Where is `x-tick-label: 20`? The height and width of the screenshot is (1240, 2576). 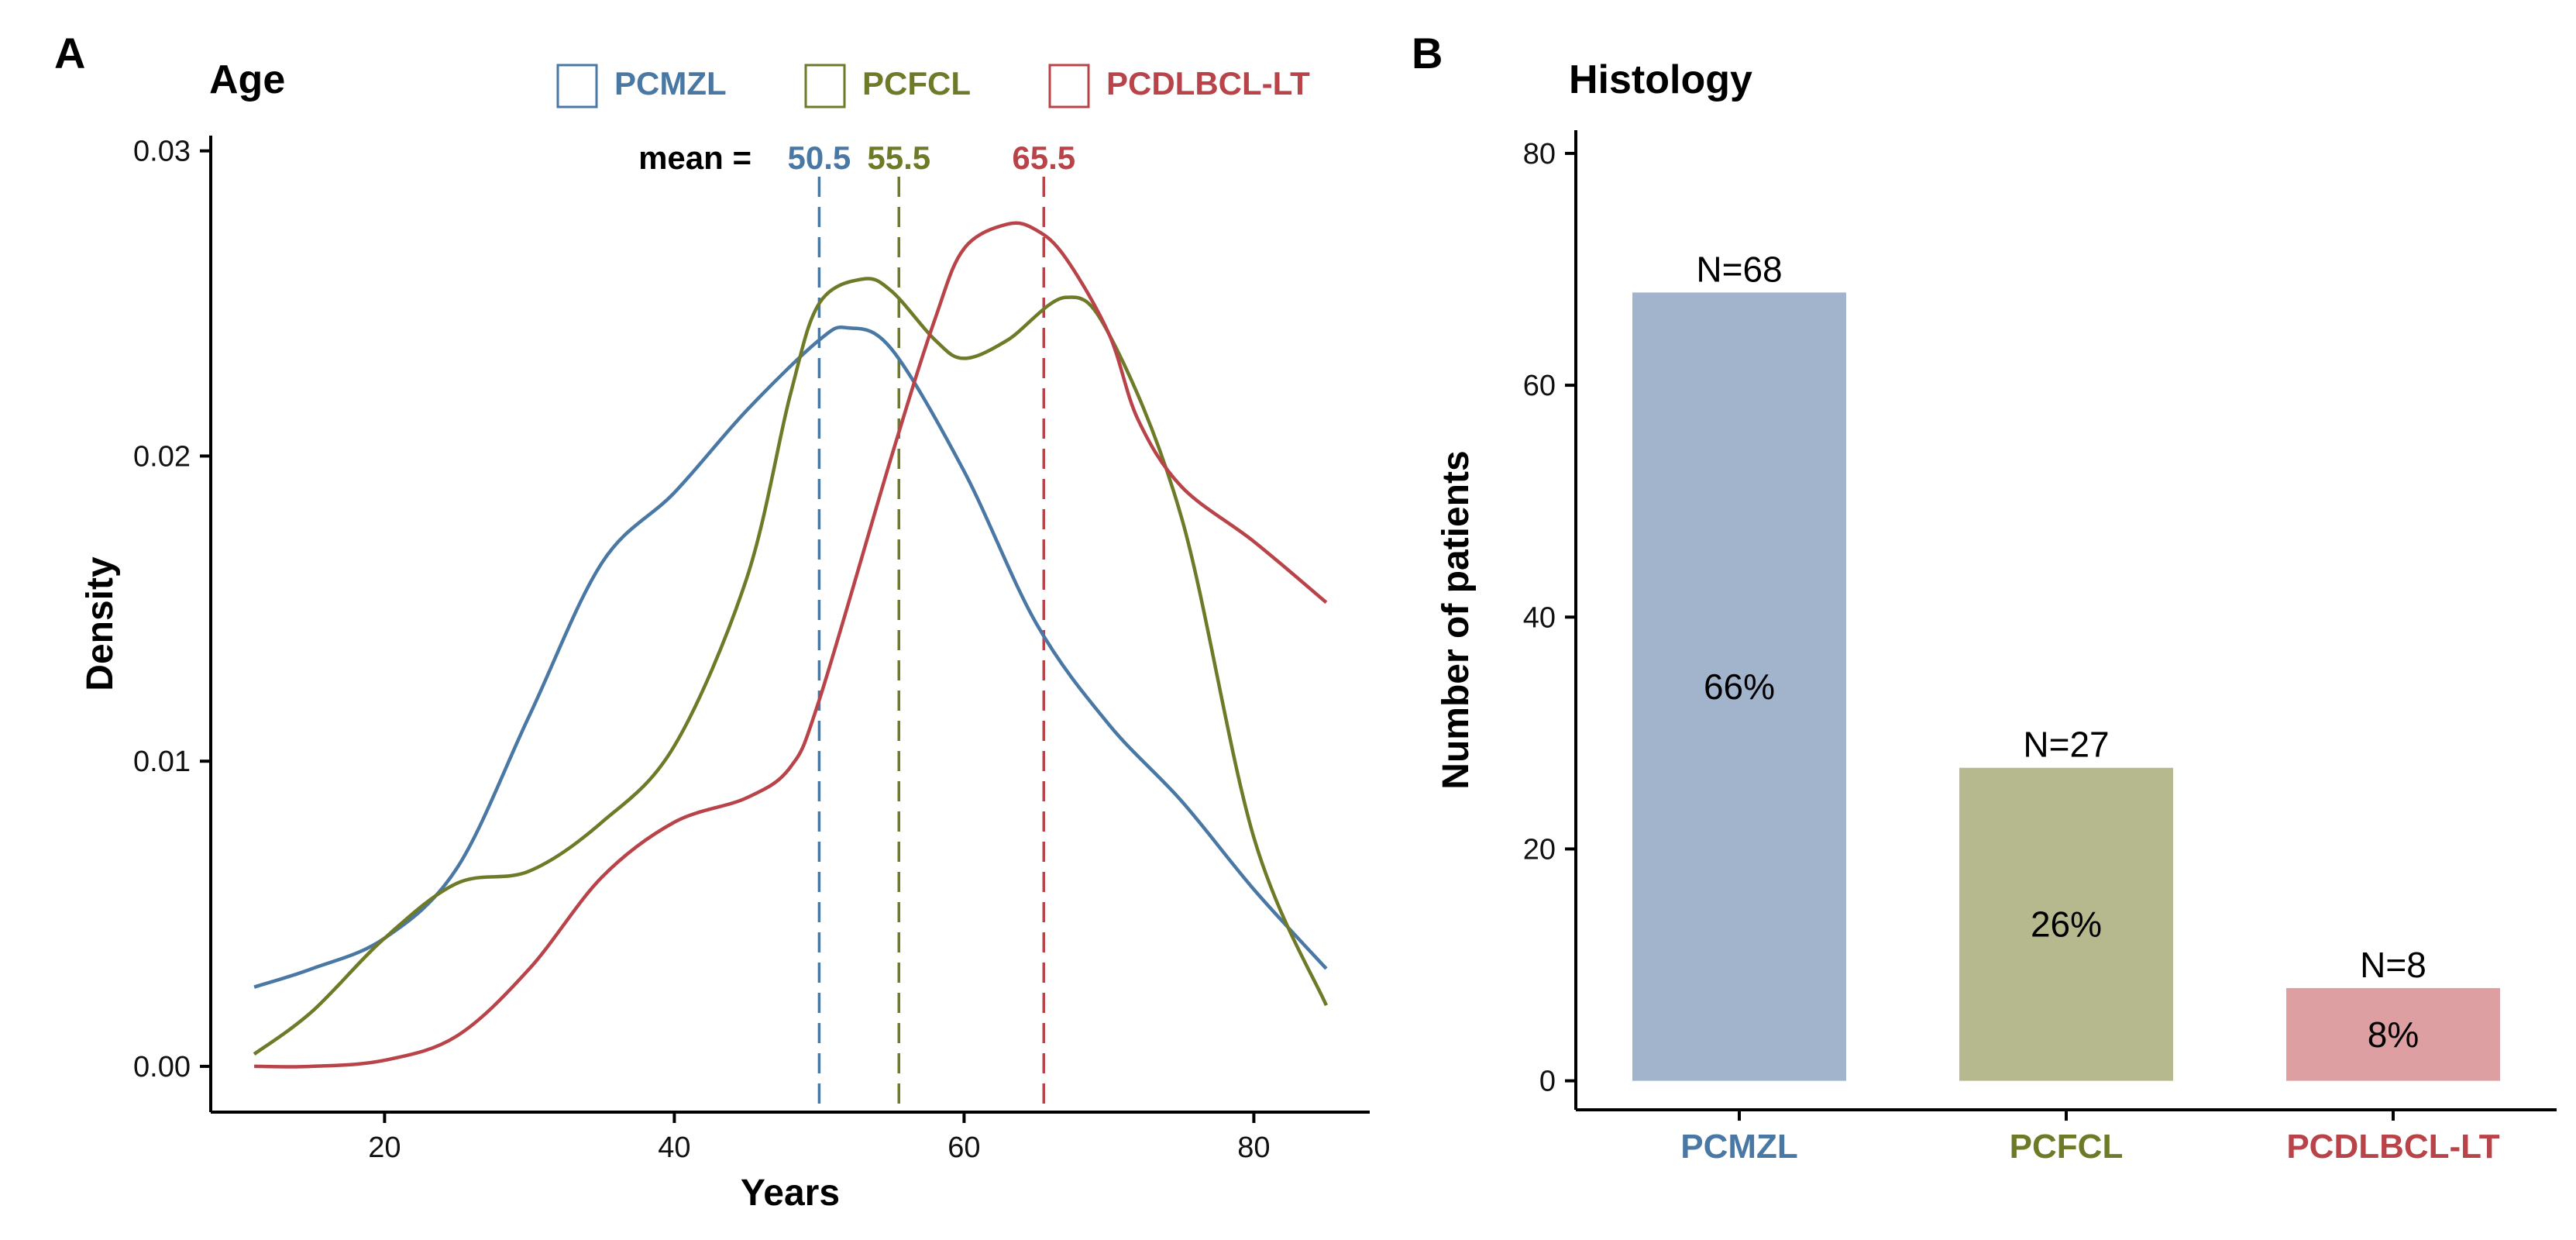 x-tick-label: 20 is located at coordinates (384, 1148).